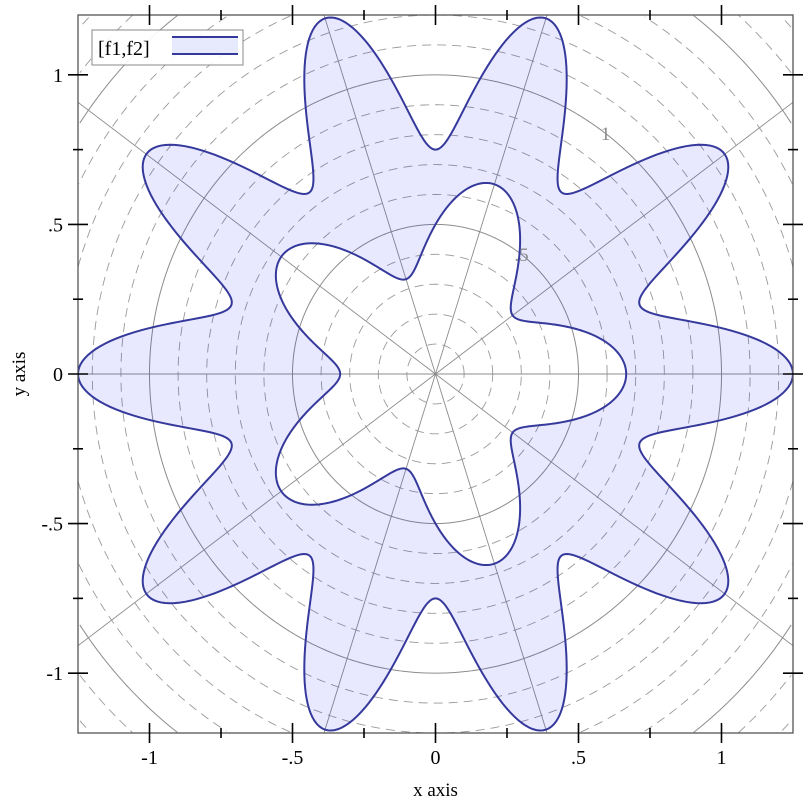 This screenshot has width=812, height=812. What do you see at coordinates (606, 134) in the screenshot?
I see `polar-radius-label: 1` at bounding box center [606, 134].